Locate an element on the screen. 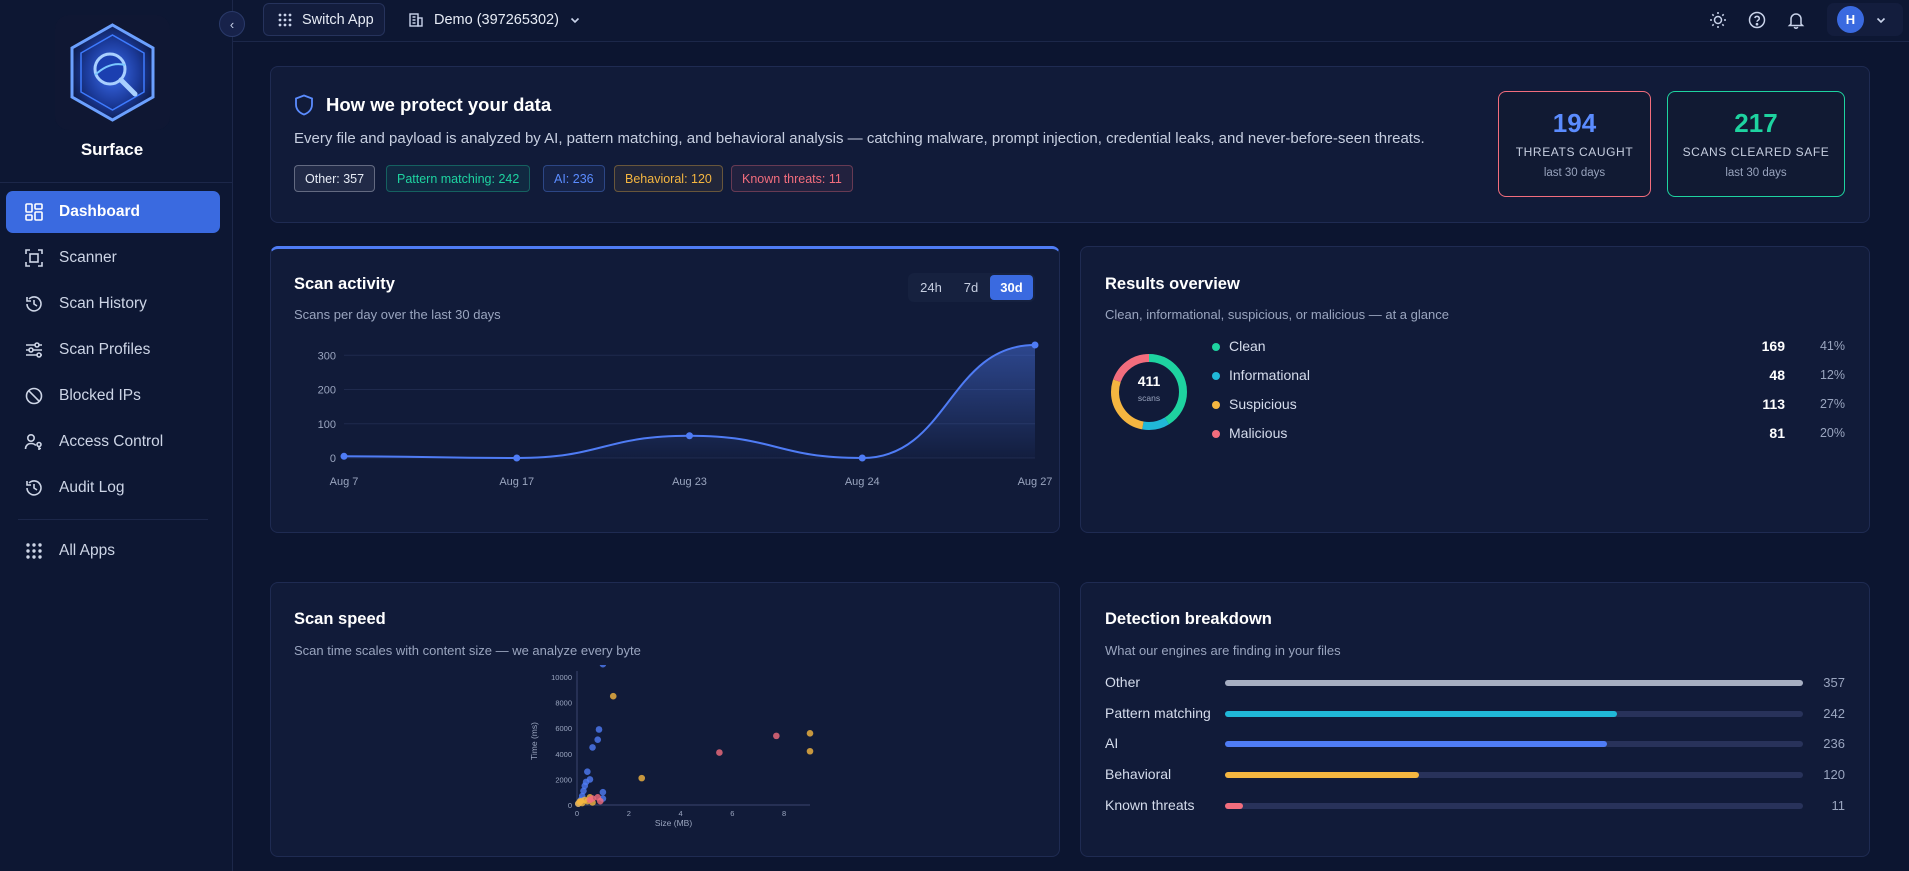  nav-label: Scan History is located at coordinates (103, 303).